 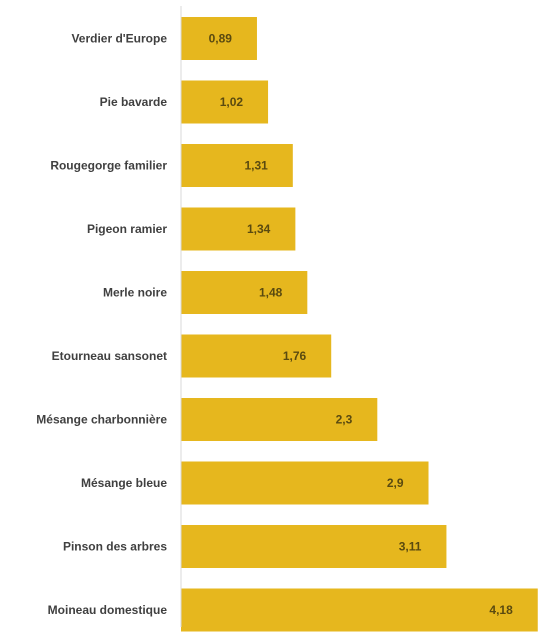 I want to click on value-label: 3,11, so click(x=410, y=547).